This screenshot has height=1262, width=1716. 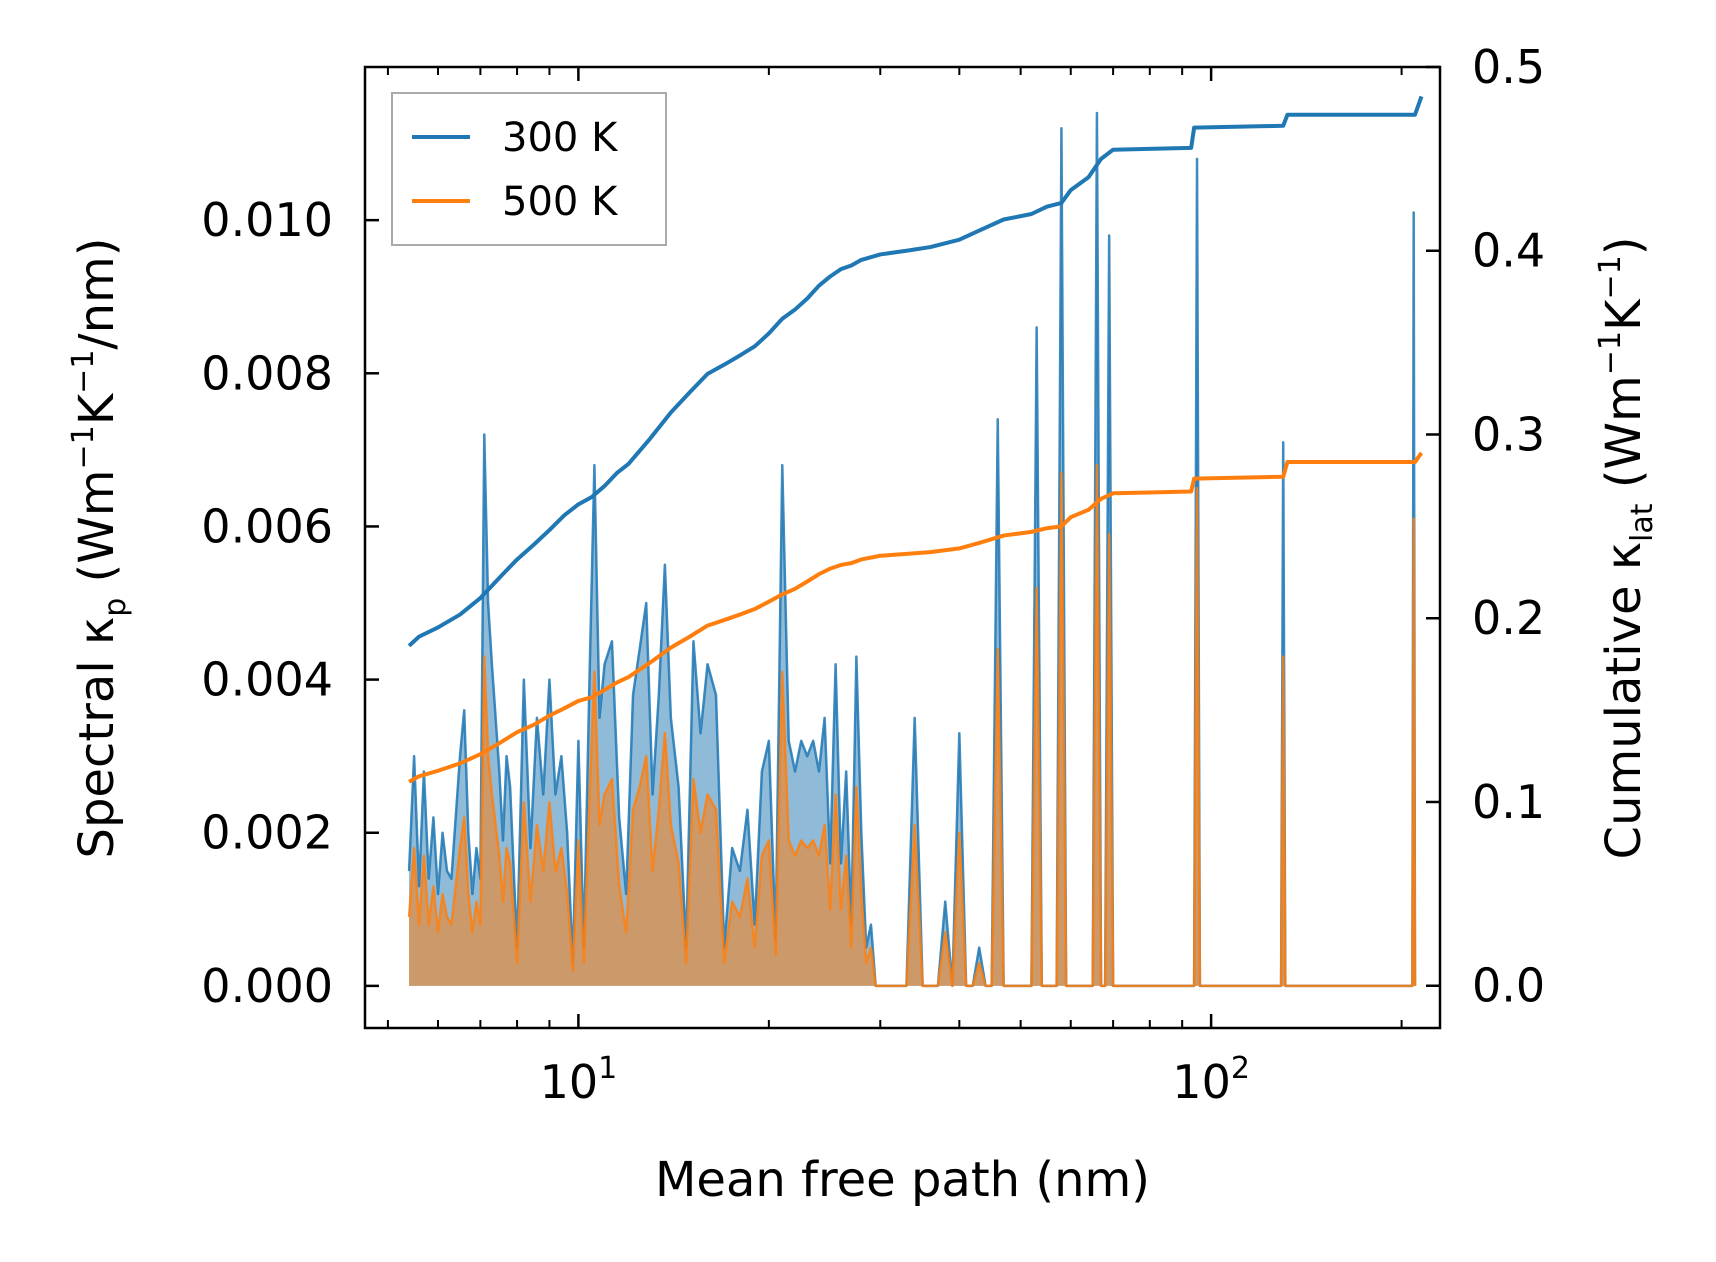 I want to click on y-left-tick-label: 0.008, so click(x=267, y=373).